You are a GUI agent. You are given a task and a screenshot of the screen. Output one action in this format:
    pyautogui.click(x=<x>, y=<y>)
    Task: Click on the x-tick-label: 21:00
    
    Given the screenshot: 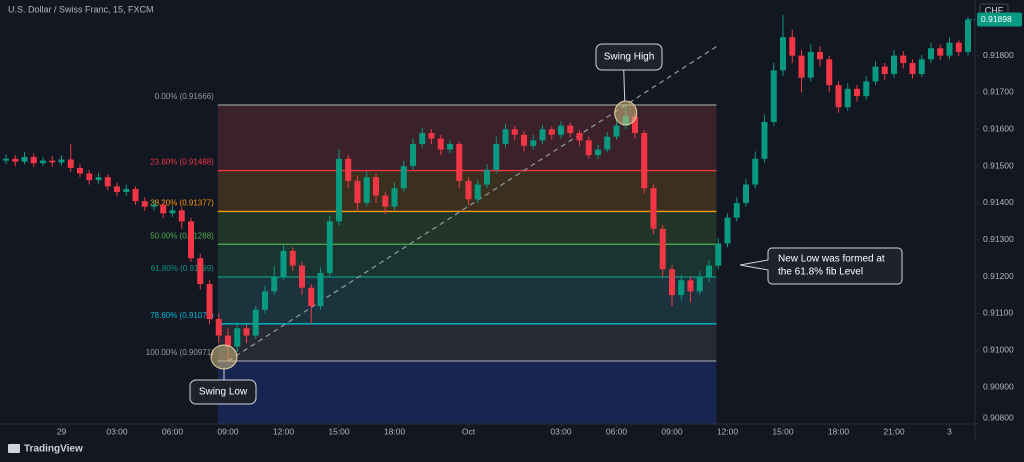 What is the action you would take?
    pyautogui.click(x=894, y=431)
    